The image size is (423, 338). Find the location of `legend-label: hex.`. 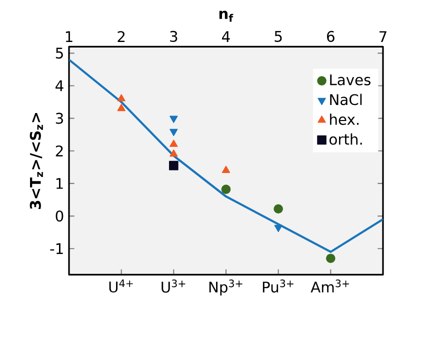

legend-label: hex. is located at coordinates (344, 120).